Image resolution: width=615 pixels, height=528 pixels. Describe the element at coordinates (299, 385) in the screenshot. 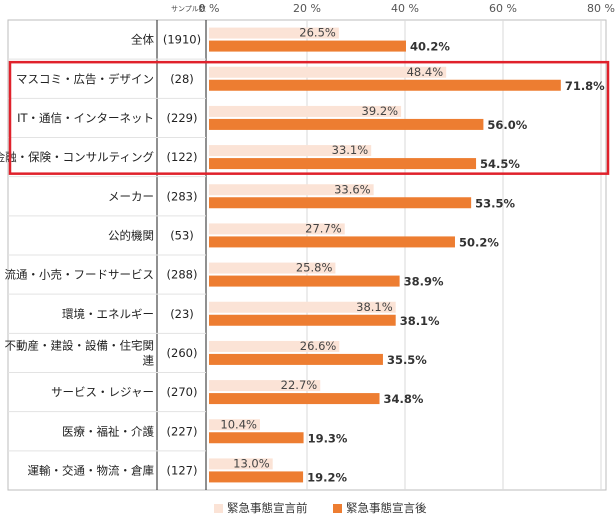

I see `value-label-before: 22.7%` at that location.